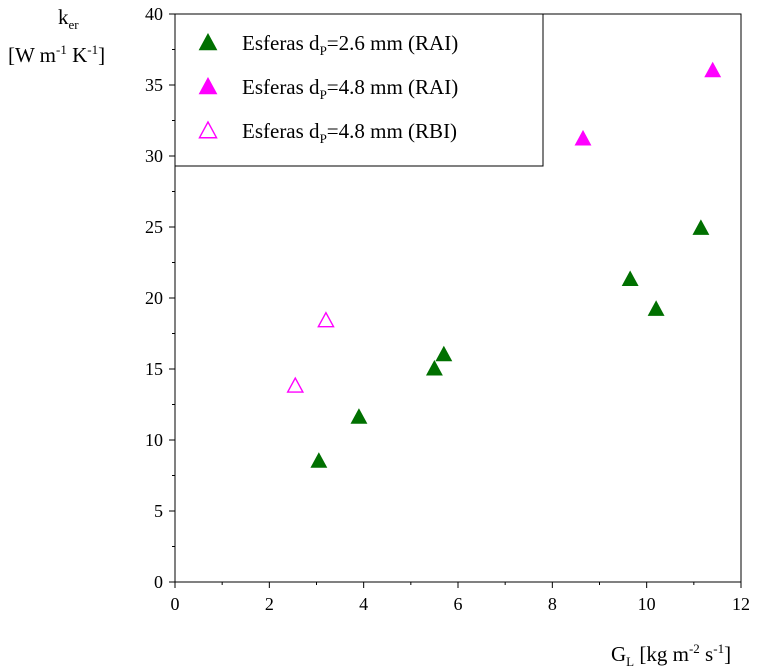 The height and width of the screenshot is (672, 775). I want to click on y-axis-title: ker, so click(68, 19).